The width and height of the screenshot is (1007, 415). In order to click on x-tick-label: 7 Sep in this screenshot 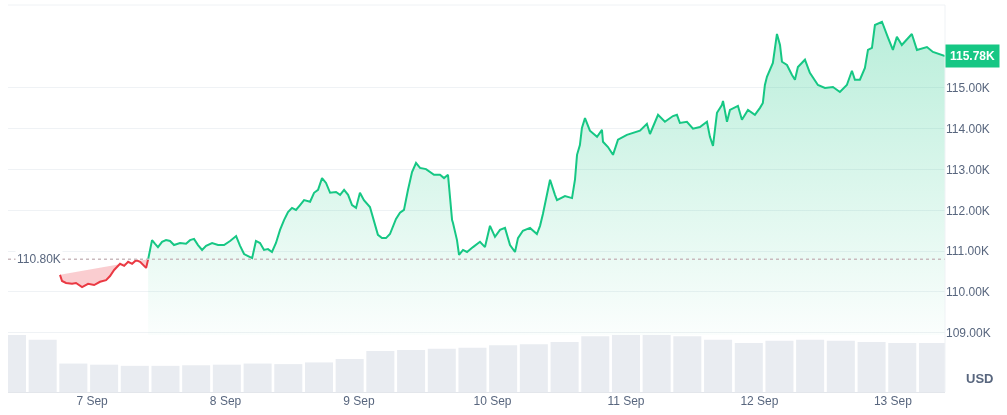, I will do `click(92, 401)`.